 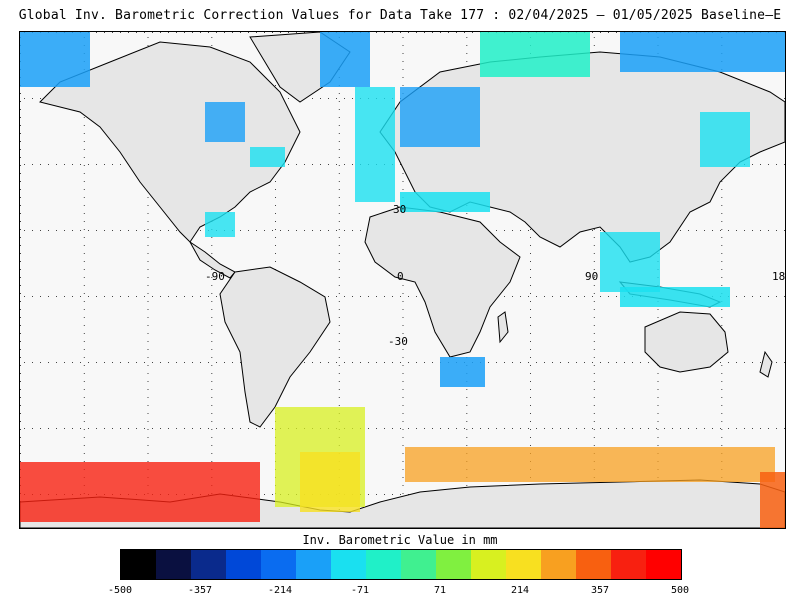 I want to click on track-south-china-sea, so click(x=630, y=262).